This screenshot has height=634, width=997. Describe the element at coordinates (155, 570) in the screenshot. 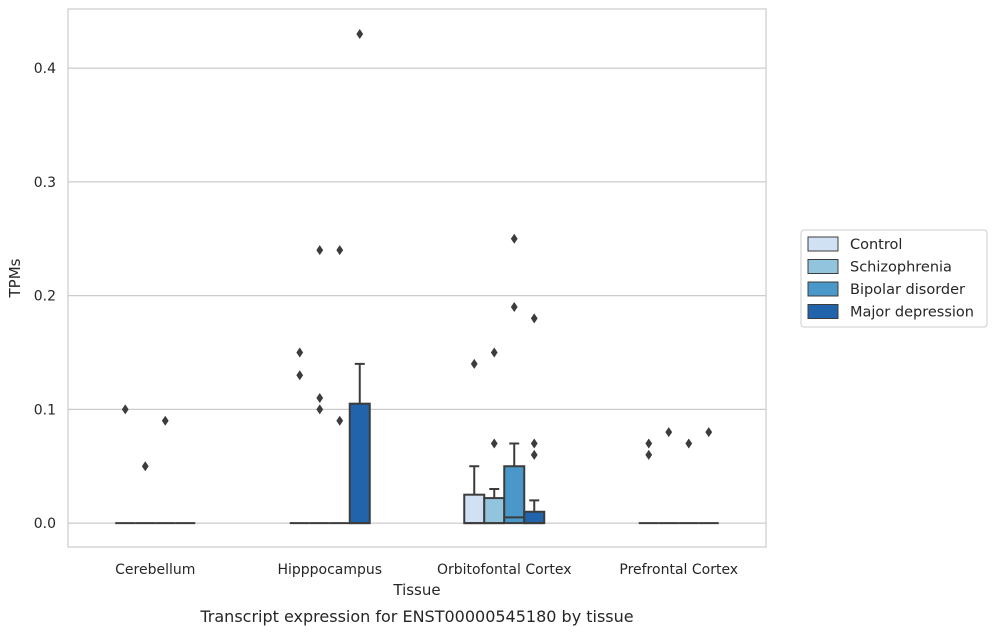

I see `x-tick-label: Cerebellum` at that location.